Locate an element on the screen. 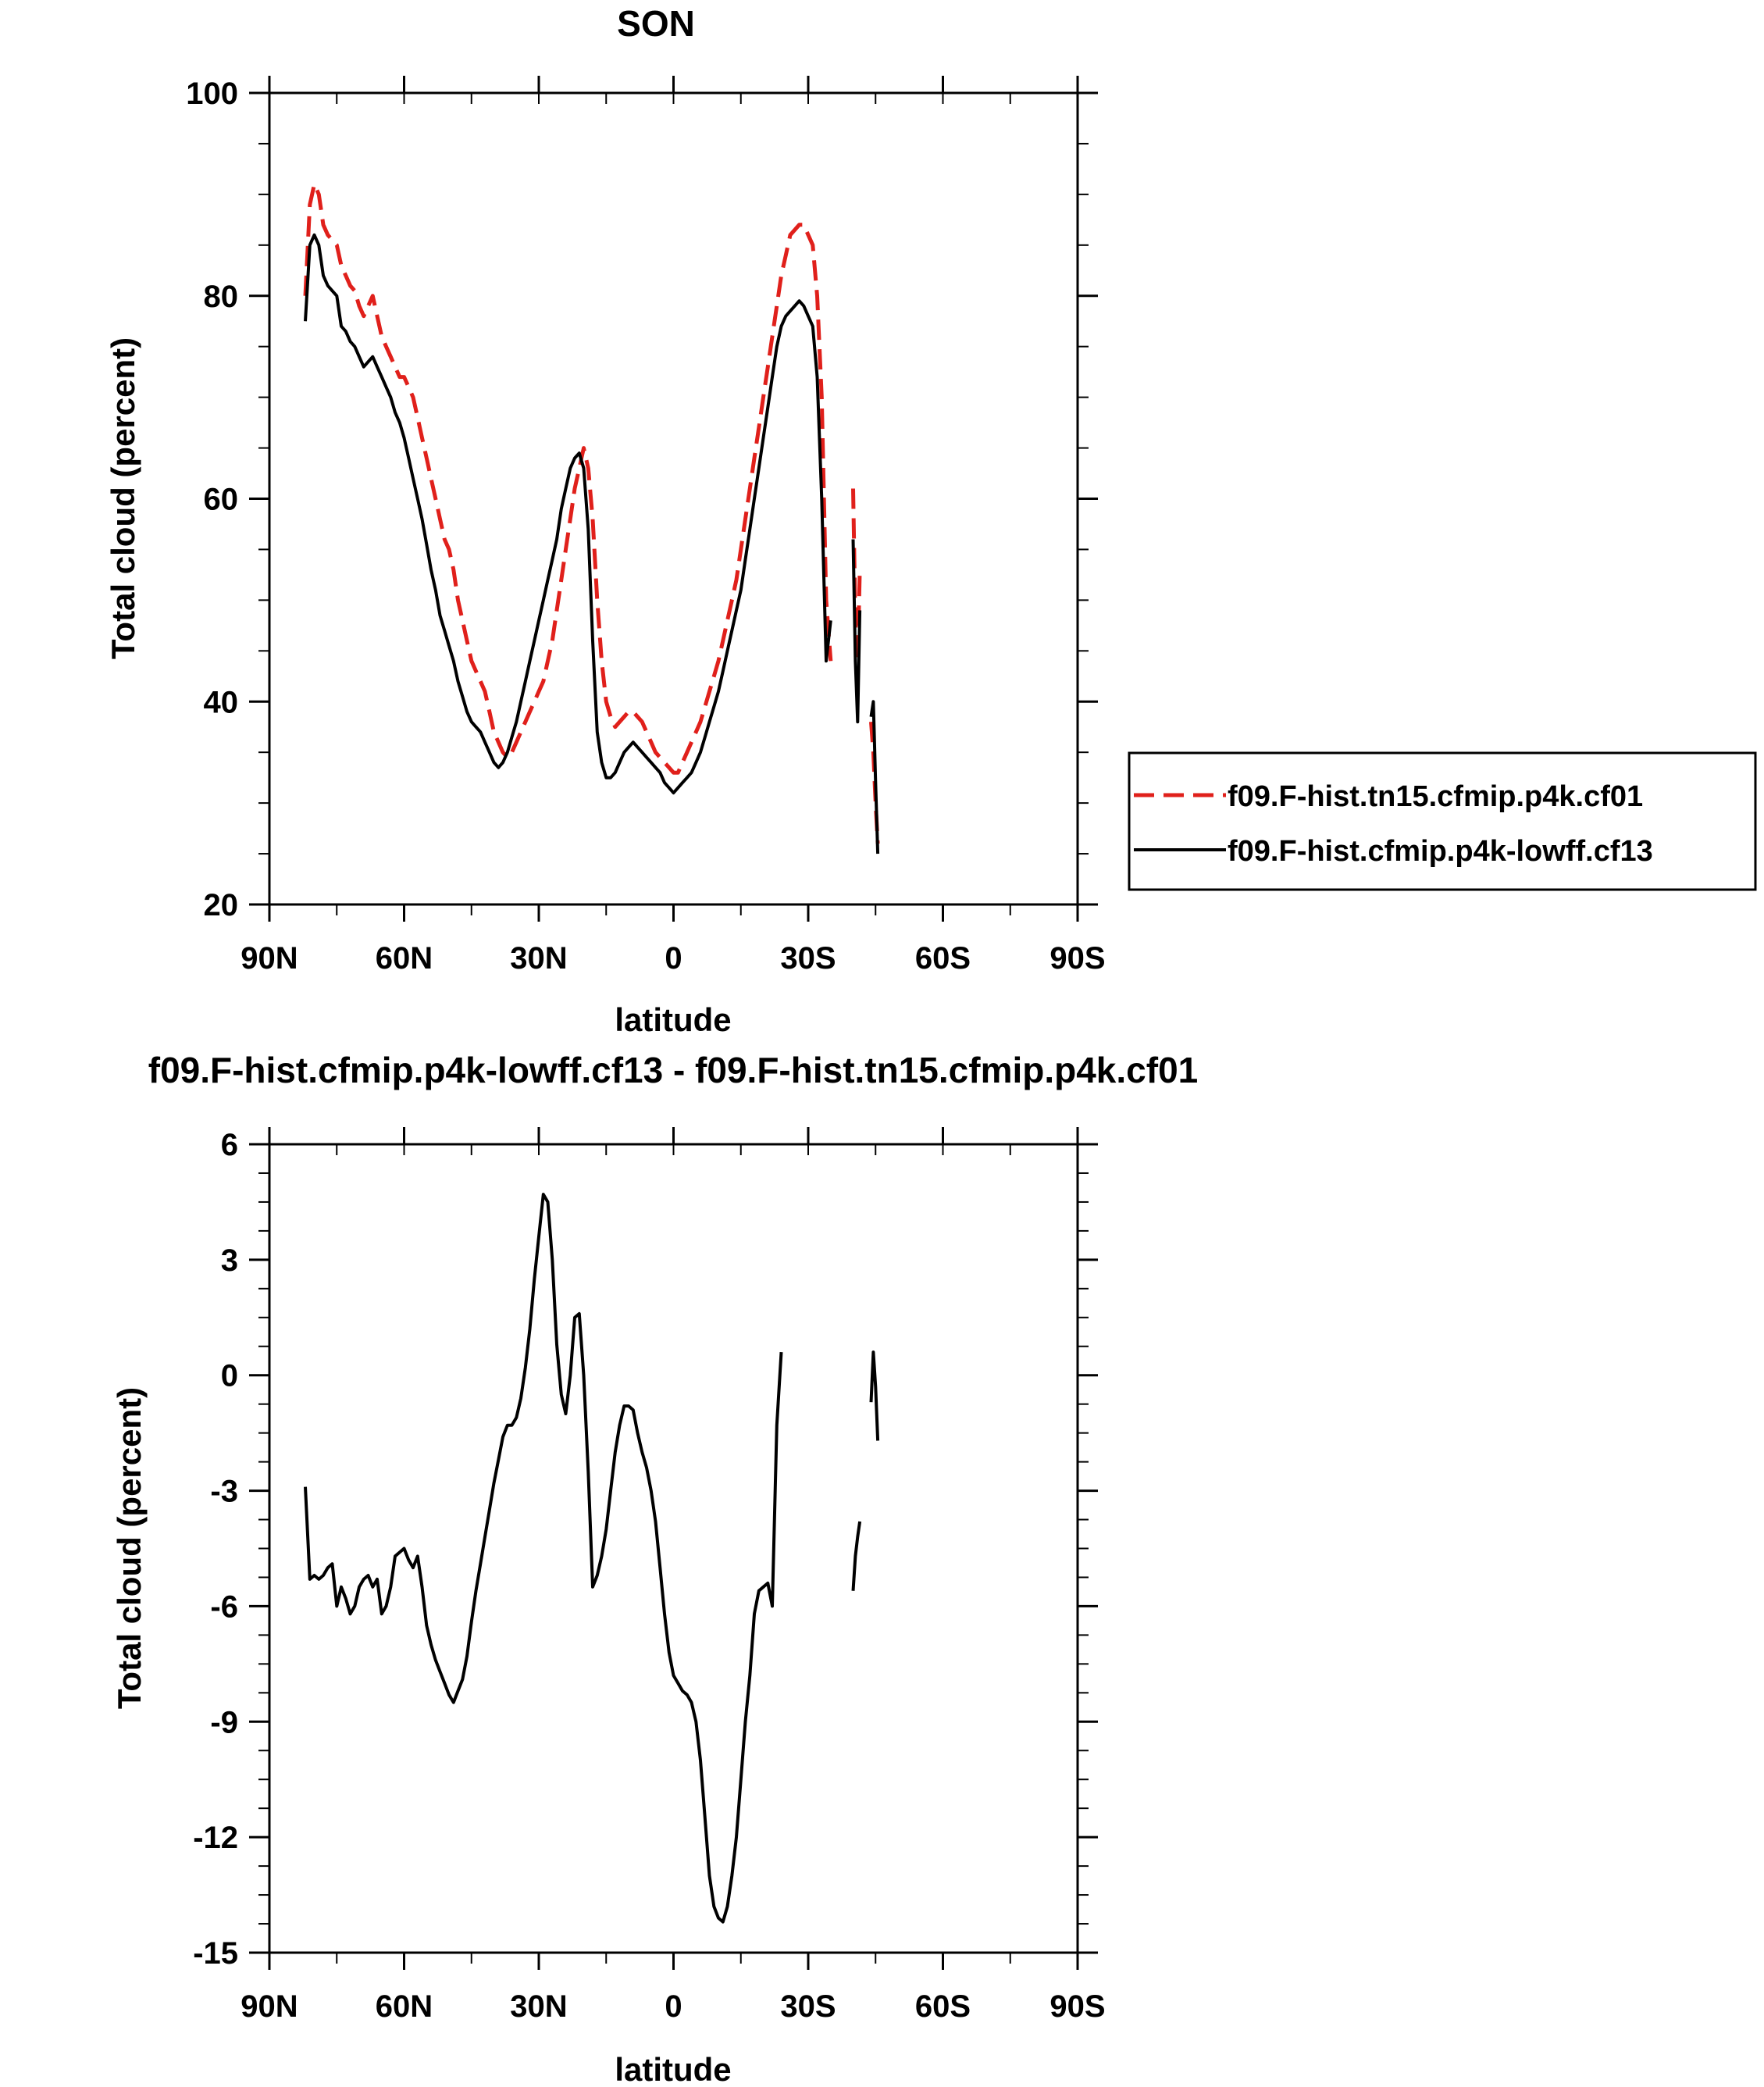  y-tick-label: 40 is located at coordinates (221, 702).